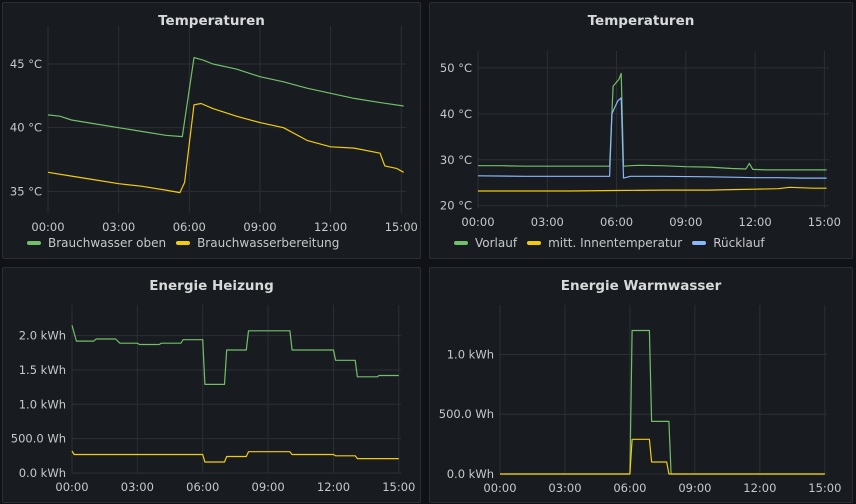 Image resolution: width=856 pixels, height=504 pixels. I want to click on y-tick-label: 50 °C, so click(456, 68).